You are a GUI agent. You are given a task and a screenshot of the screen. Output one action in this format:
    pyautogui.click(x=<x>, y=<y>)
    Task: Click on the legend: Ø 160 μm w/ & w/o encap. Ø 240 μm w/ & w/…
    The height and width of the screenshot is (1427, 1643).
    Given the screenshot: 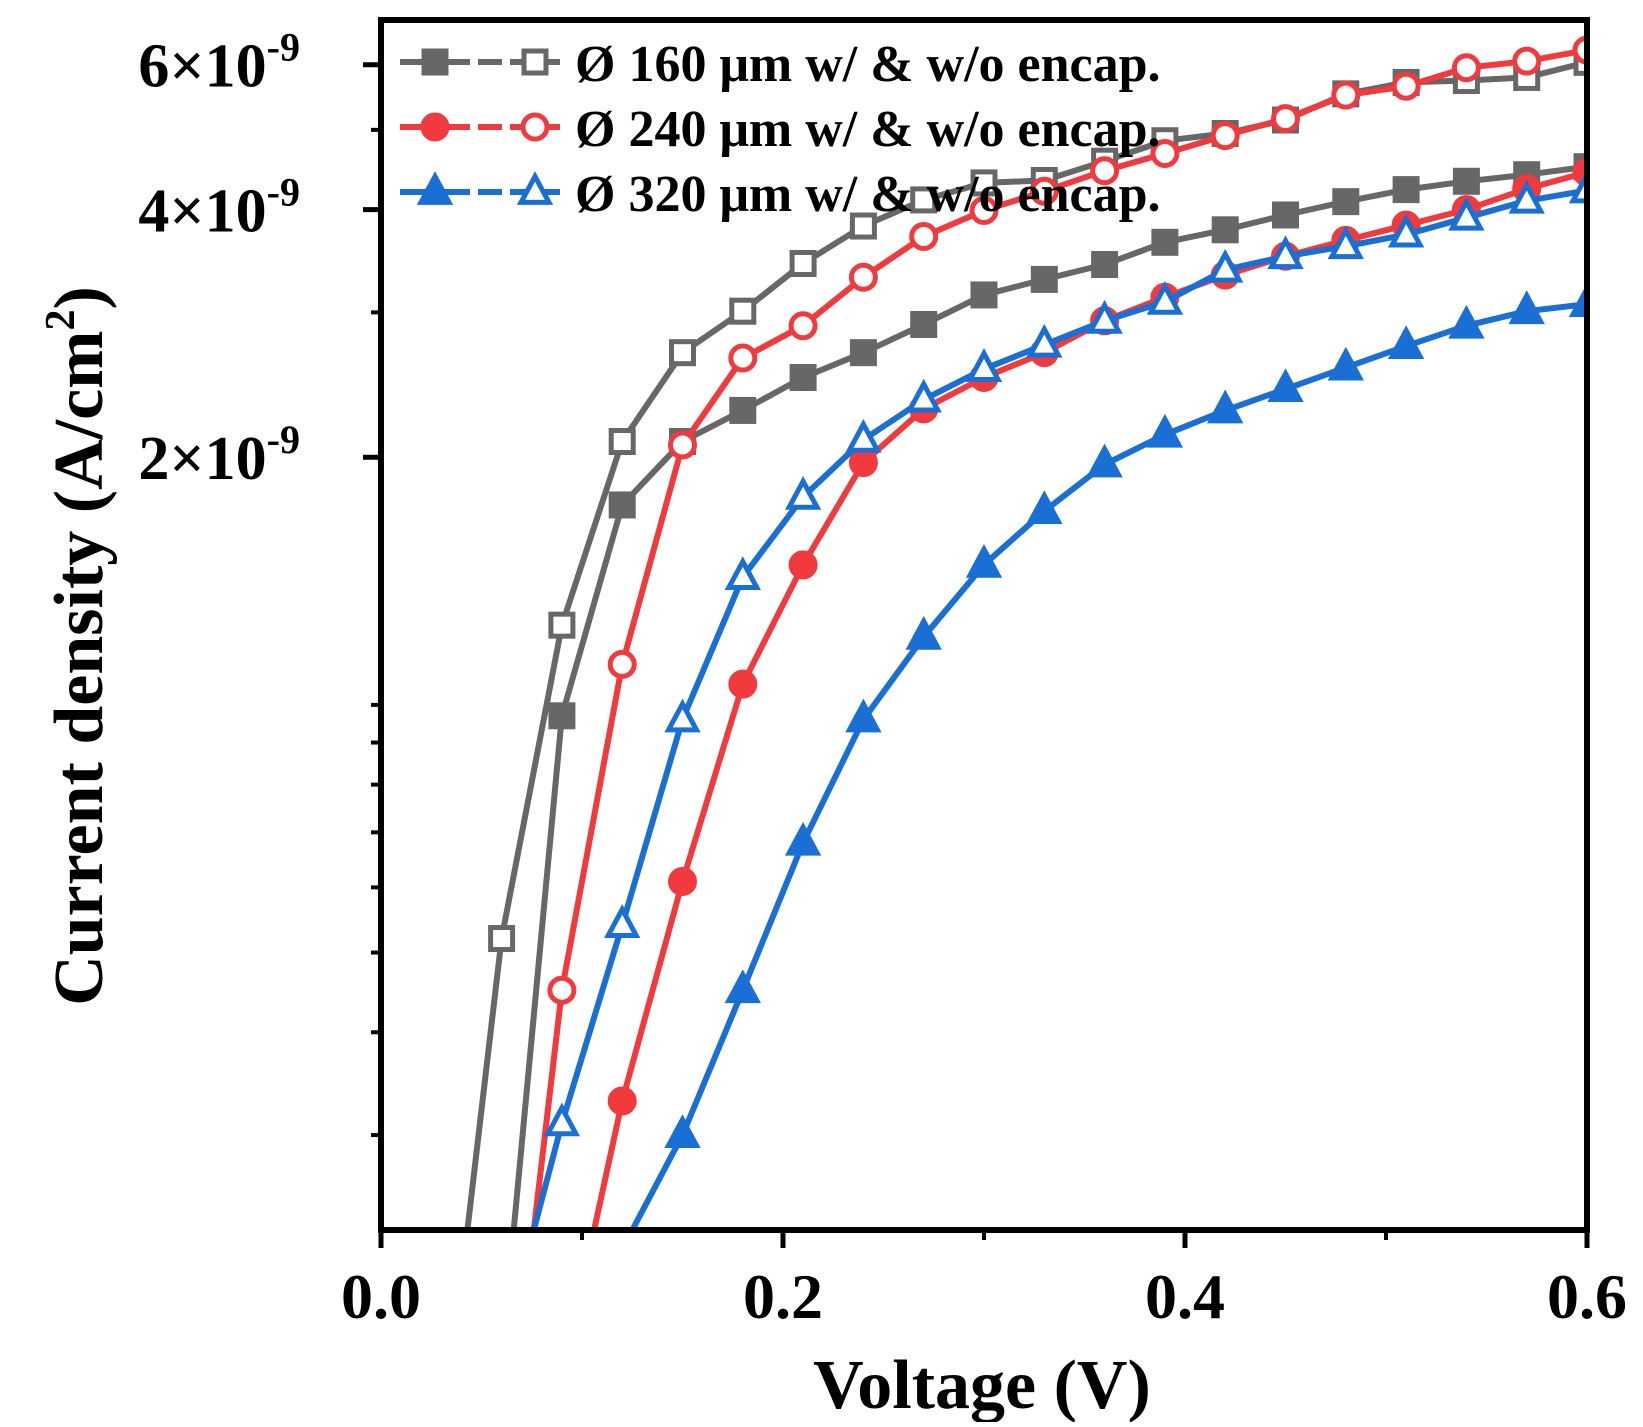 What is the action you would take?
    pyautogui.click(x=780, y=129)
    